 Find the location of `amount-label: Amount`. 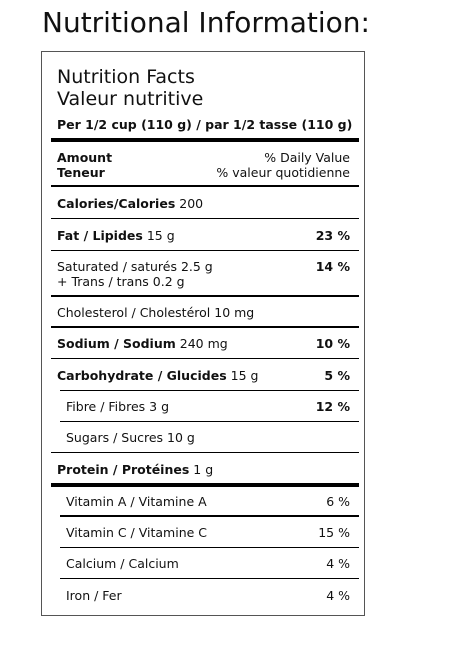

amount-label: Amount is located at coordinates (85, 157).